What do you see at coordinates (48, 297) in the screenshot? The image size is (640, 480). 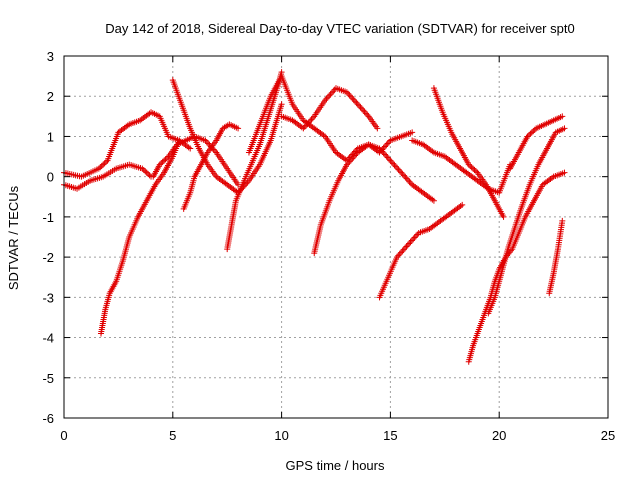 I see `y-tick-label: -3` at bounding box center [48, 297].